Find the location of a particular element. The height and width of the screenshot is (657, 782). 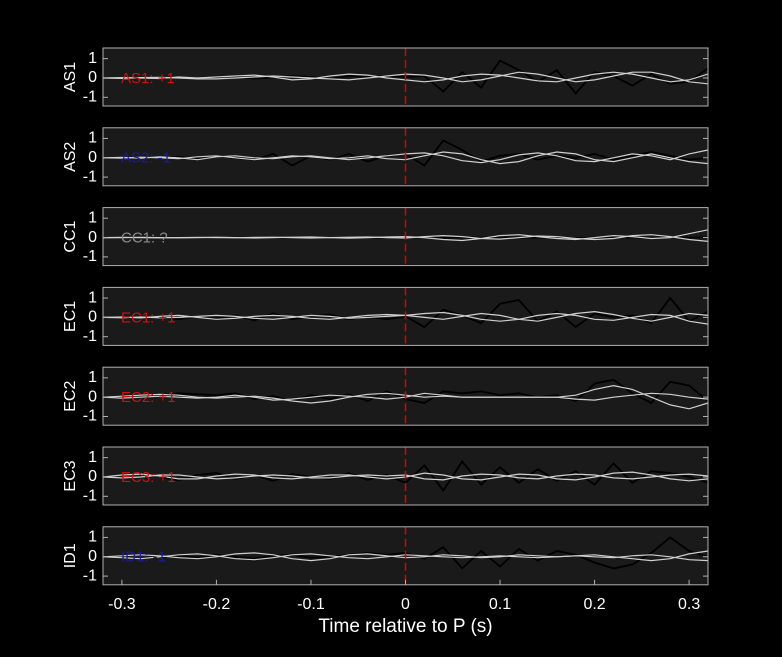

y-axis-label: EC2 is located at coordinates (70, 396).